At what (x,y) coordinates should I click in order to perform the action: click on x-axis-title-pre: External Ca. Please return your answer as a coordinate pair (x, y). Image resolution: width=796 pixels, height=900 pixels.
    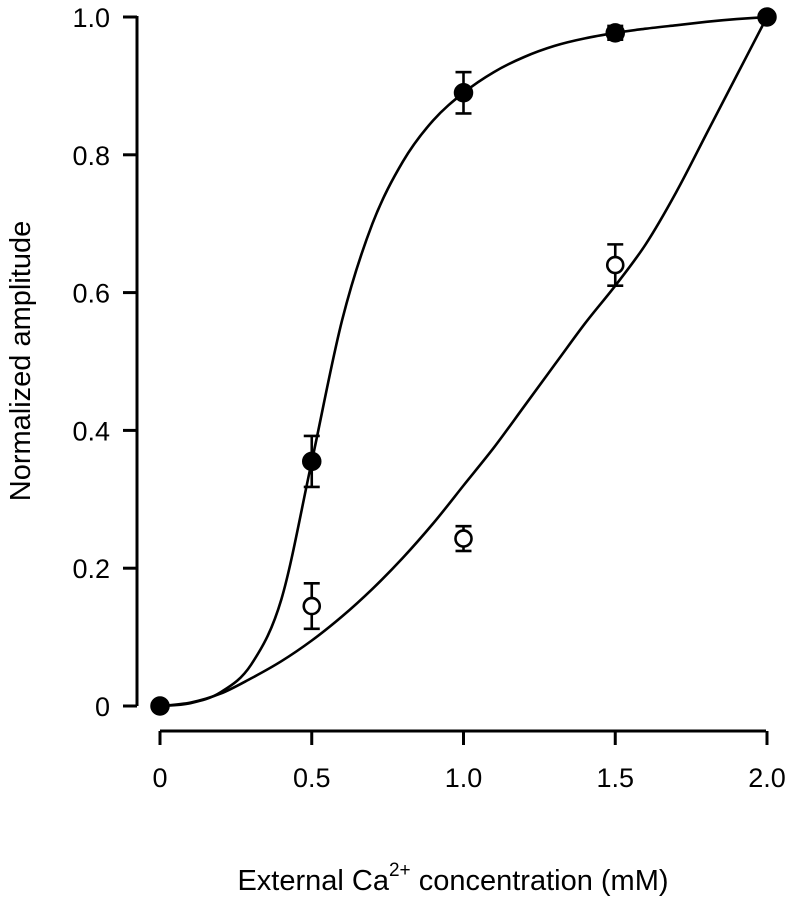
    Looking at the image, I should click on (313, 881).